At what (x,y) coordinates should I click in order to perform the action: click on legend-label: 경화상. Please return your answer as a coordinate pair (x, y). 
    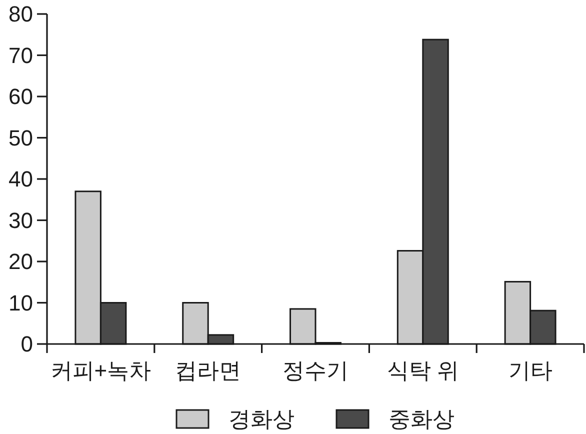
    Looking at the image, I should click on (261, 419).